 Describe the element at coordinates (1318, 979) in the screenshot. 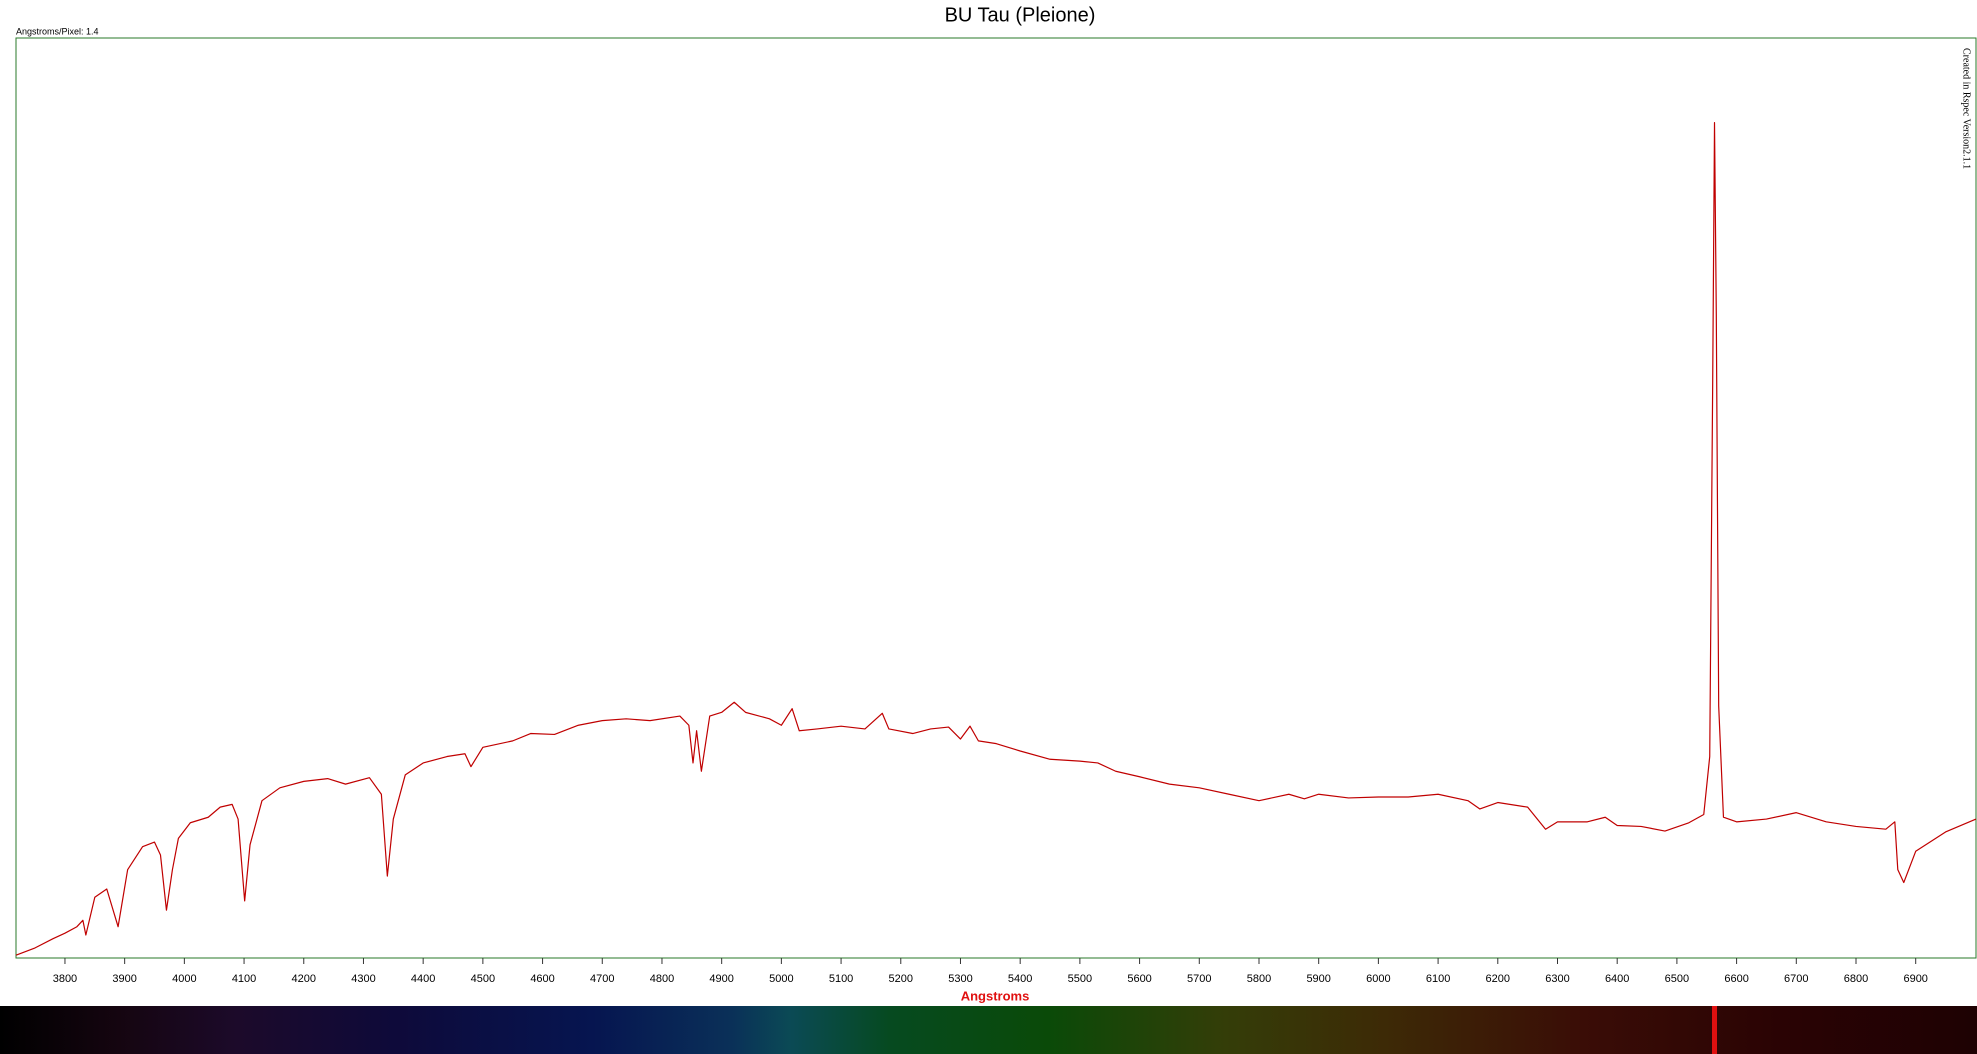

I see `x-tick-label: 5900` at that location.